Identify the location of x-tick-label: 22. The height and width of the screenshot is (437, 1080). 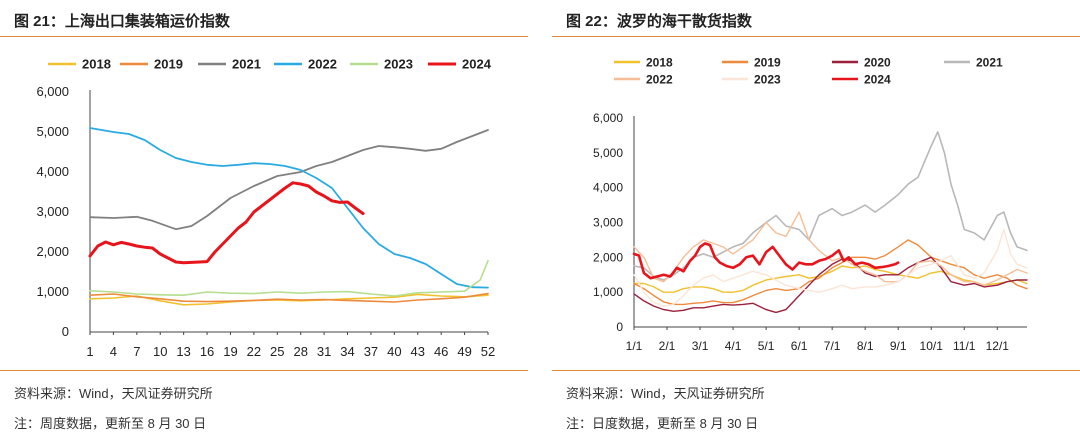
(254, 351).